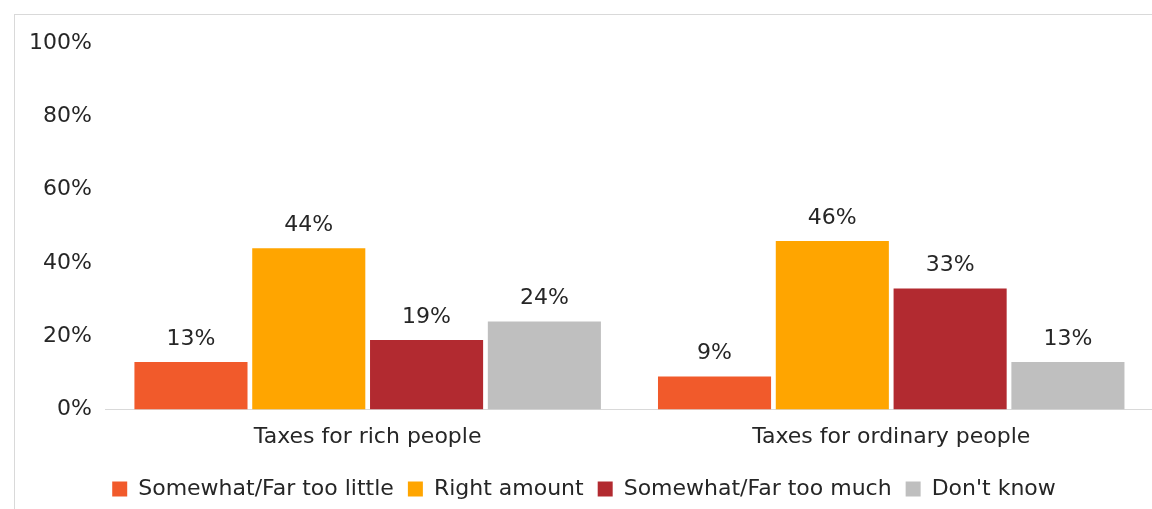 This screenshot has height=509, width=1152. Describe the element at coordinates (74, 408) in the screenshot. I see `y-tick-label: 0%` at that location.